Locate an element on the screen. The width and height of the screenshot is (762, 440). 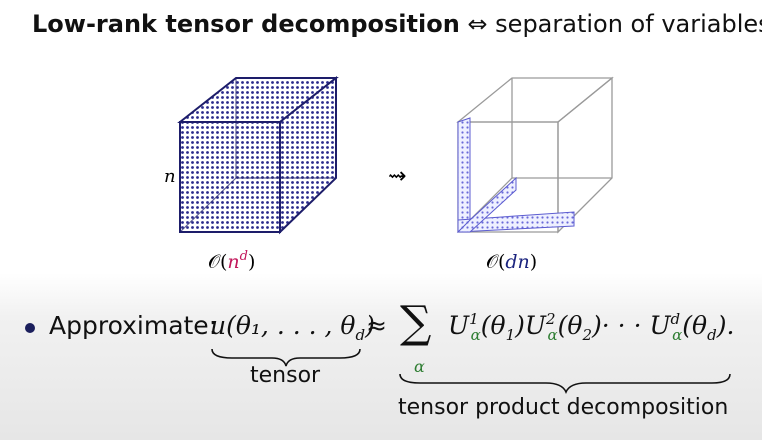
rhs-expression: U1α(θ1)U2α(θ2)· · · Udα(θd). is located at coordinates (591, 327).